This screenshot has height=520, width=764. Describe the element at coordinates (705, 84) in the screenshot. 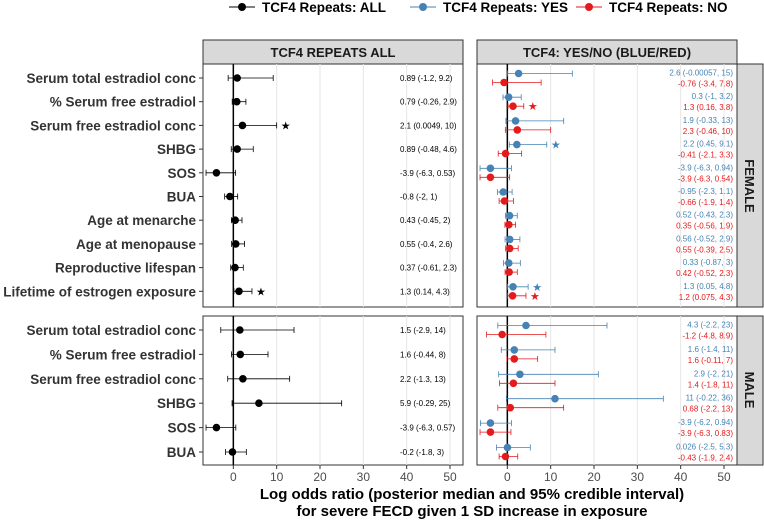

I see `annotation-no: -0.76 (-3.4, 7.8)` at that location.